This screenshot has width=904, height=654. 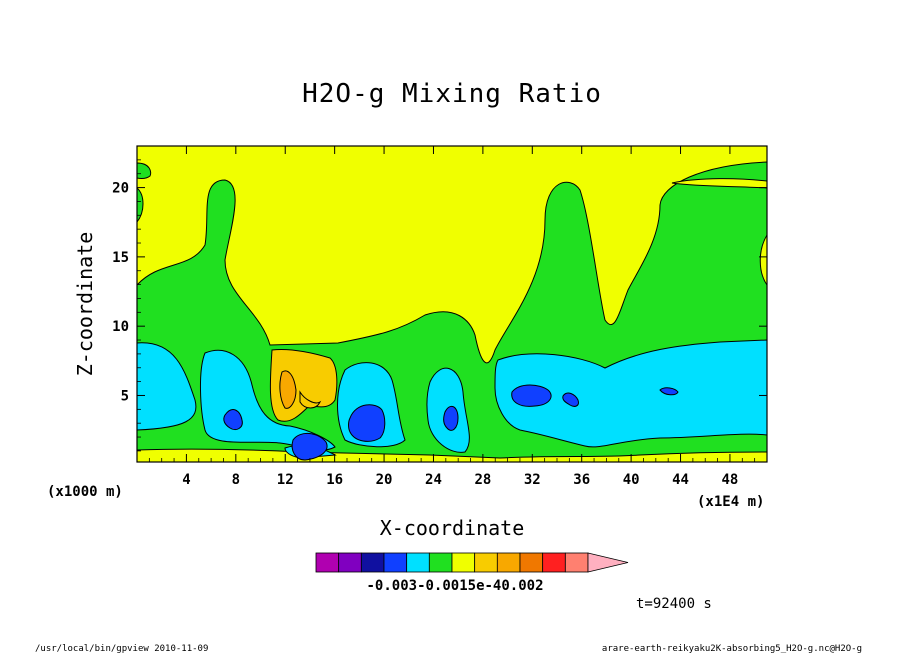 What do you see at coordinates (85, 304) in the screenshot?
I see `y-axis-label: Z-coordinate` at bounding box center [85, 304].